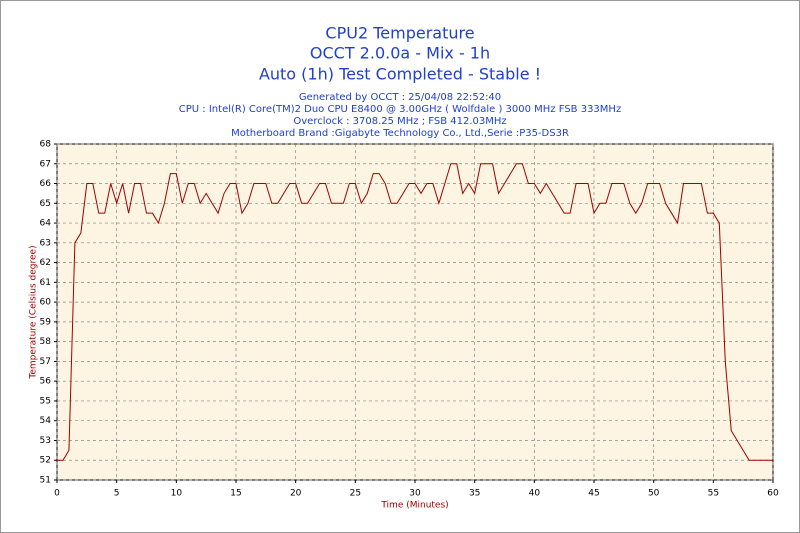 The width and height of the screenshot is (800, 533). What do you see at coordinates (46, 342) in the screenshot?
I see `y-tick-label: 58` at bounding box center [46, 342].